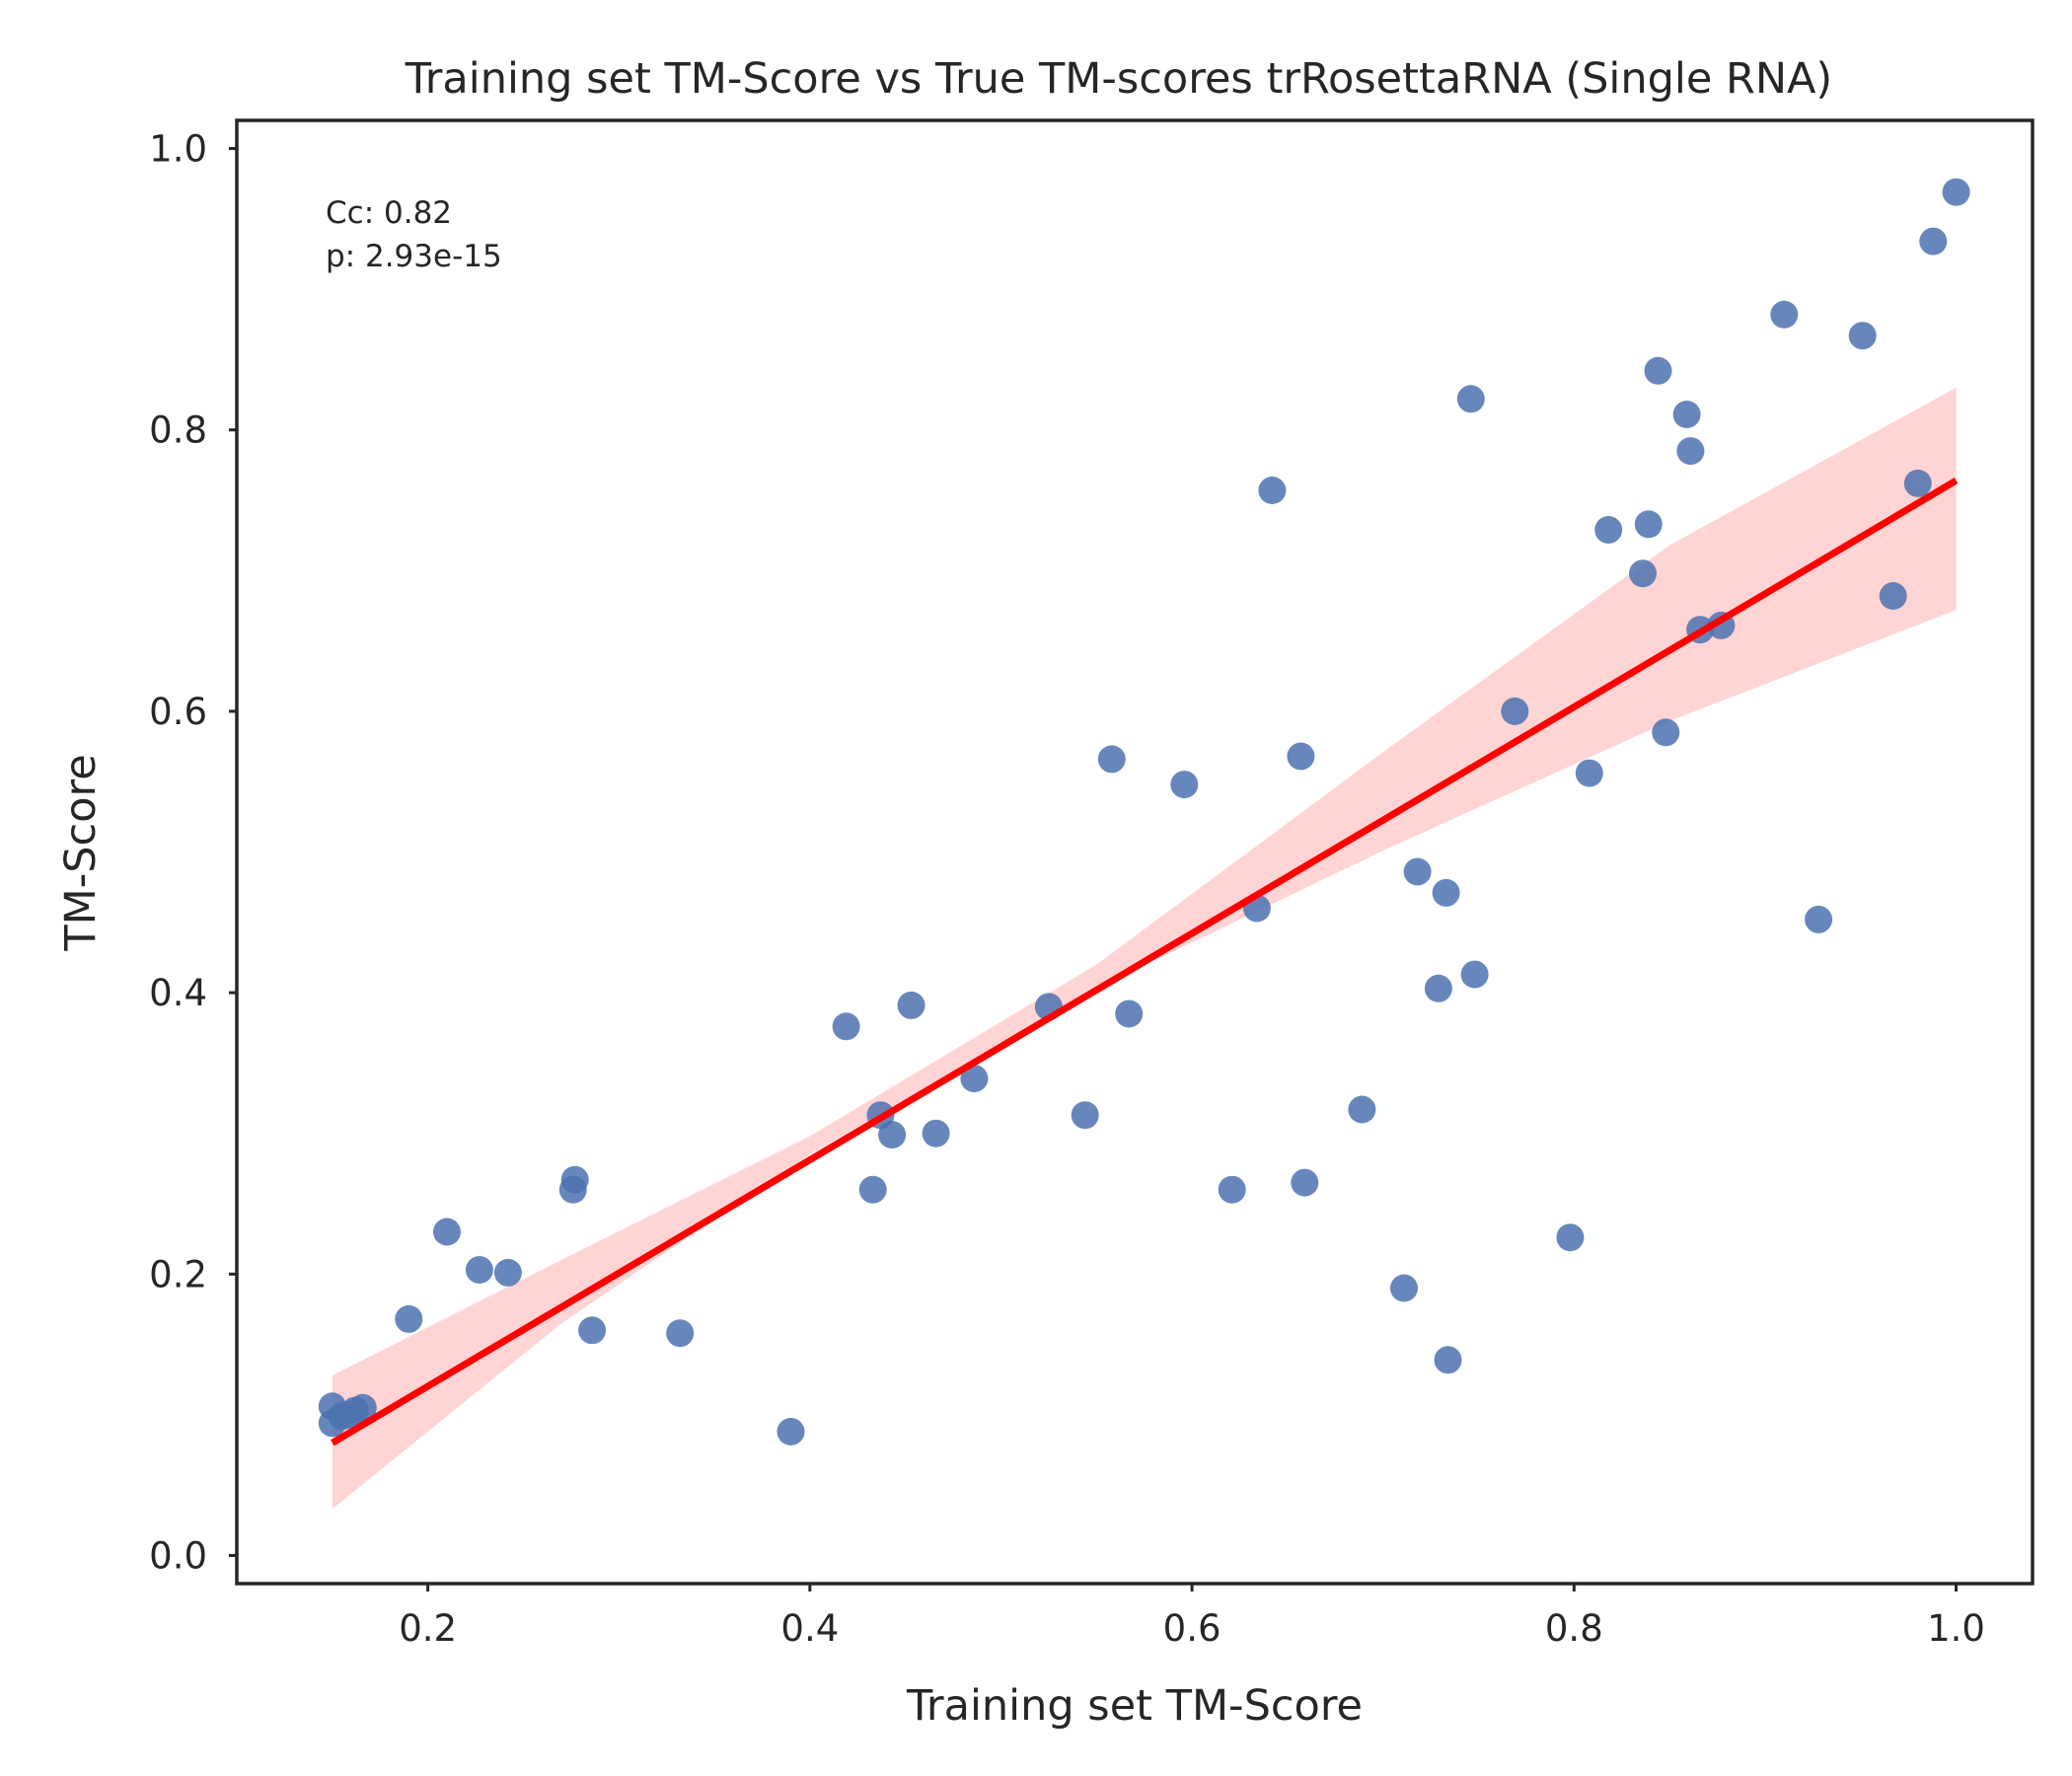 This screenshot has width=2072, height=1776. I want to click on x-tick-label: 0.4, so click(810, 1629).